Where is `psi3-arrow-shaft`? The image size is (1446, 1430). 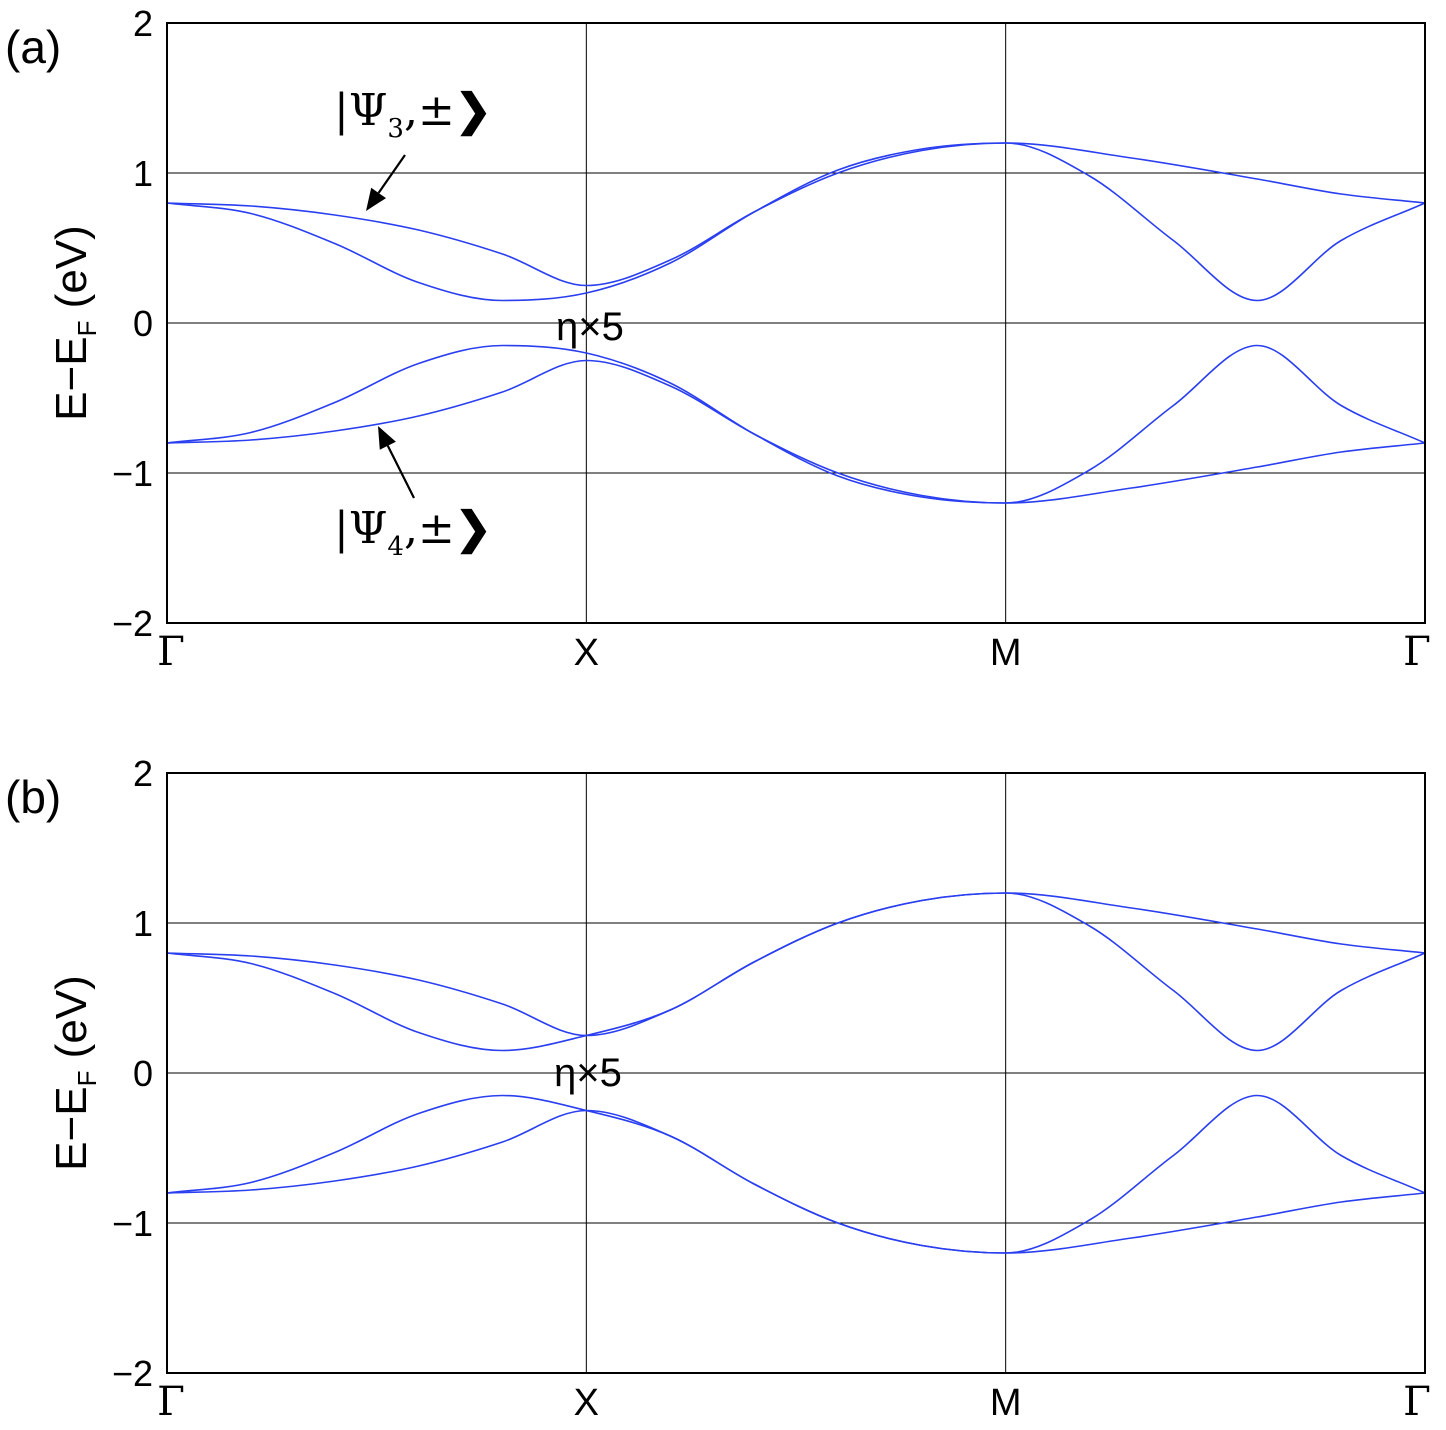 psi3-arrow-shaft is located at coordinates (391, 174).